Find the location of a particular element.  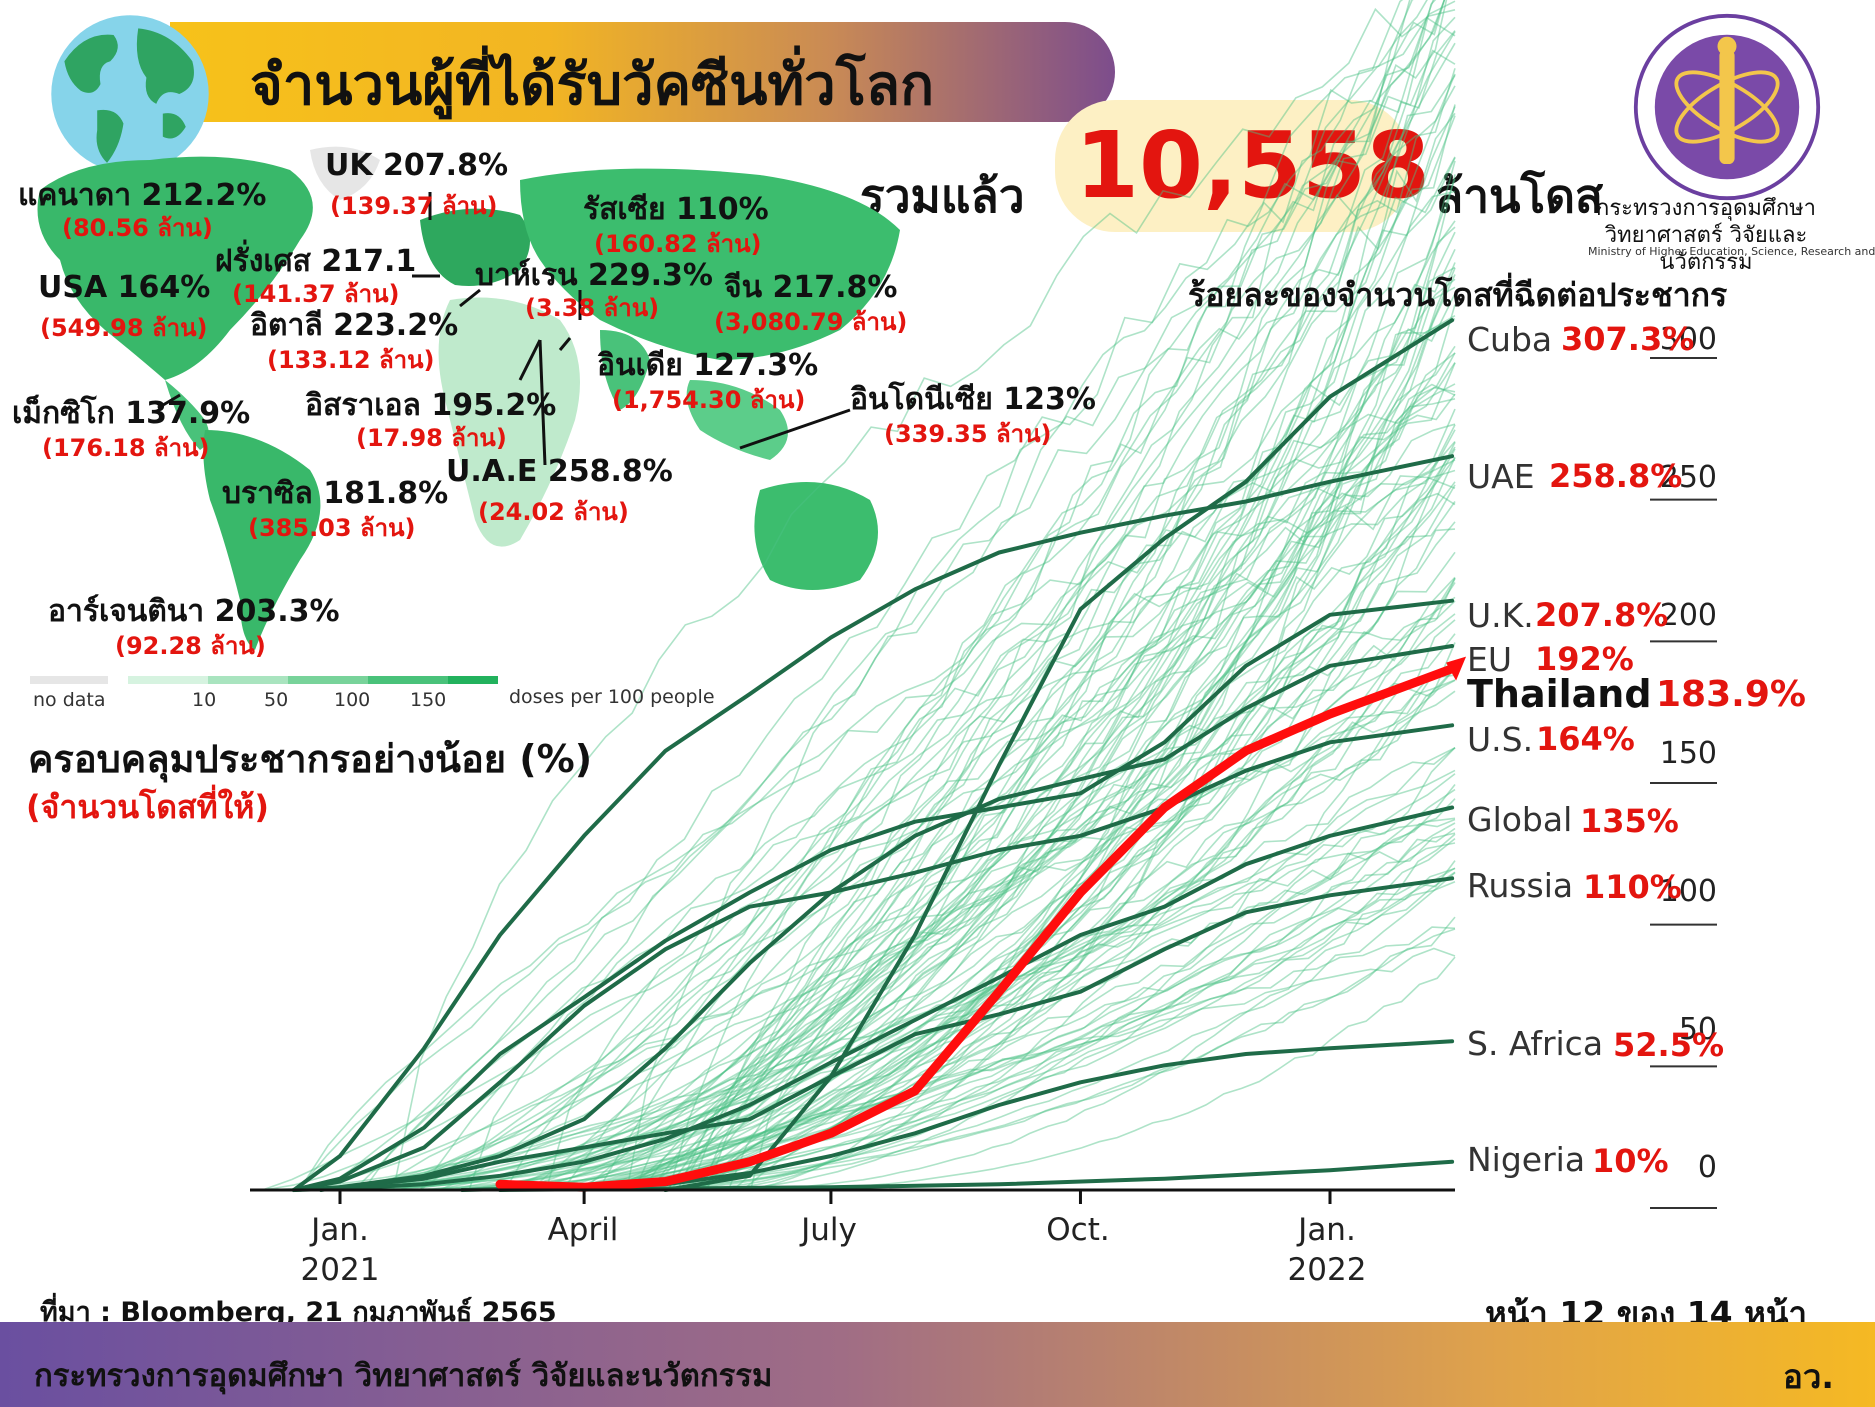

series-label-thailand: Thailand is located at coordinates (1559, 694).